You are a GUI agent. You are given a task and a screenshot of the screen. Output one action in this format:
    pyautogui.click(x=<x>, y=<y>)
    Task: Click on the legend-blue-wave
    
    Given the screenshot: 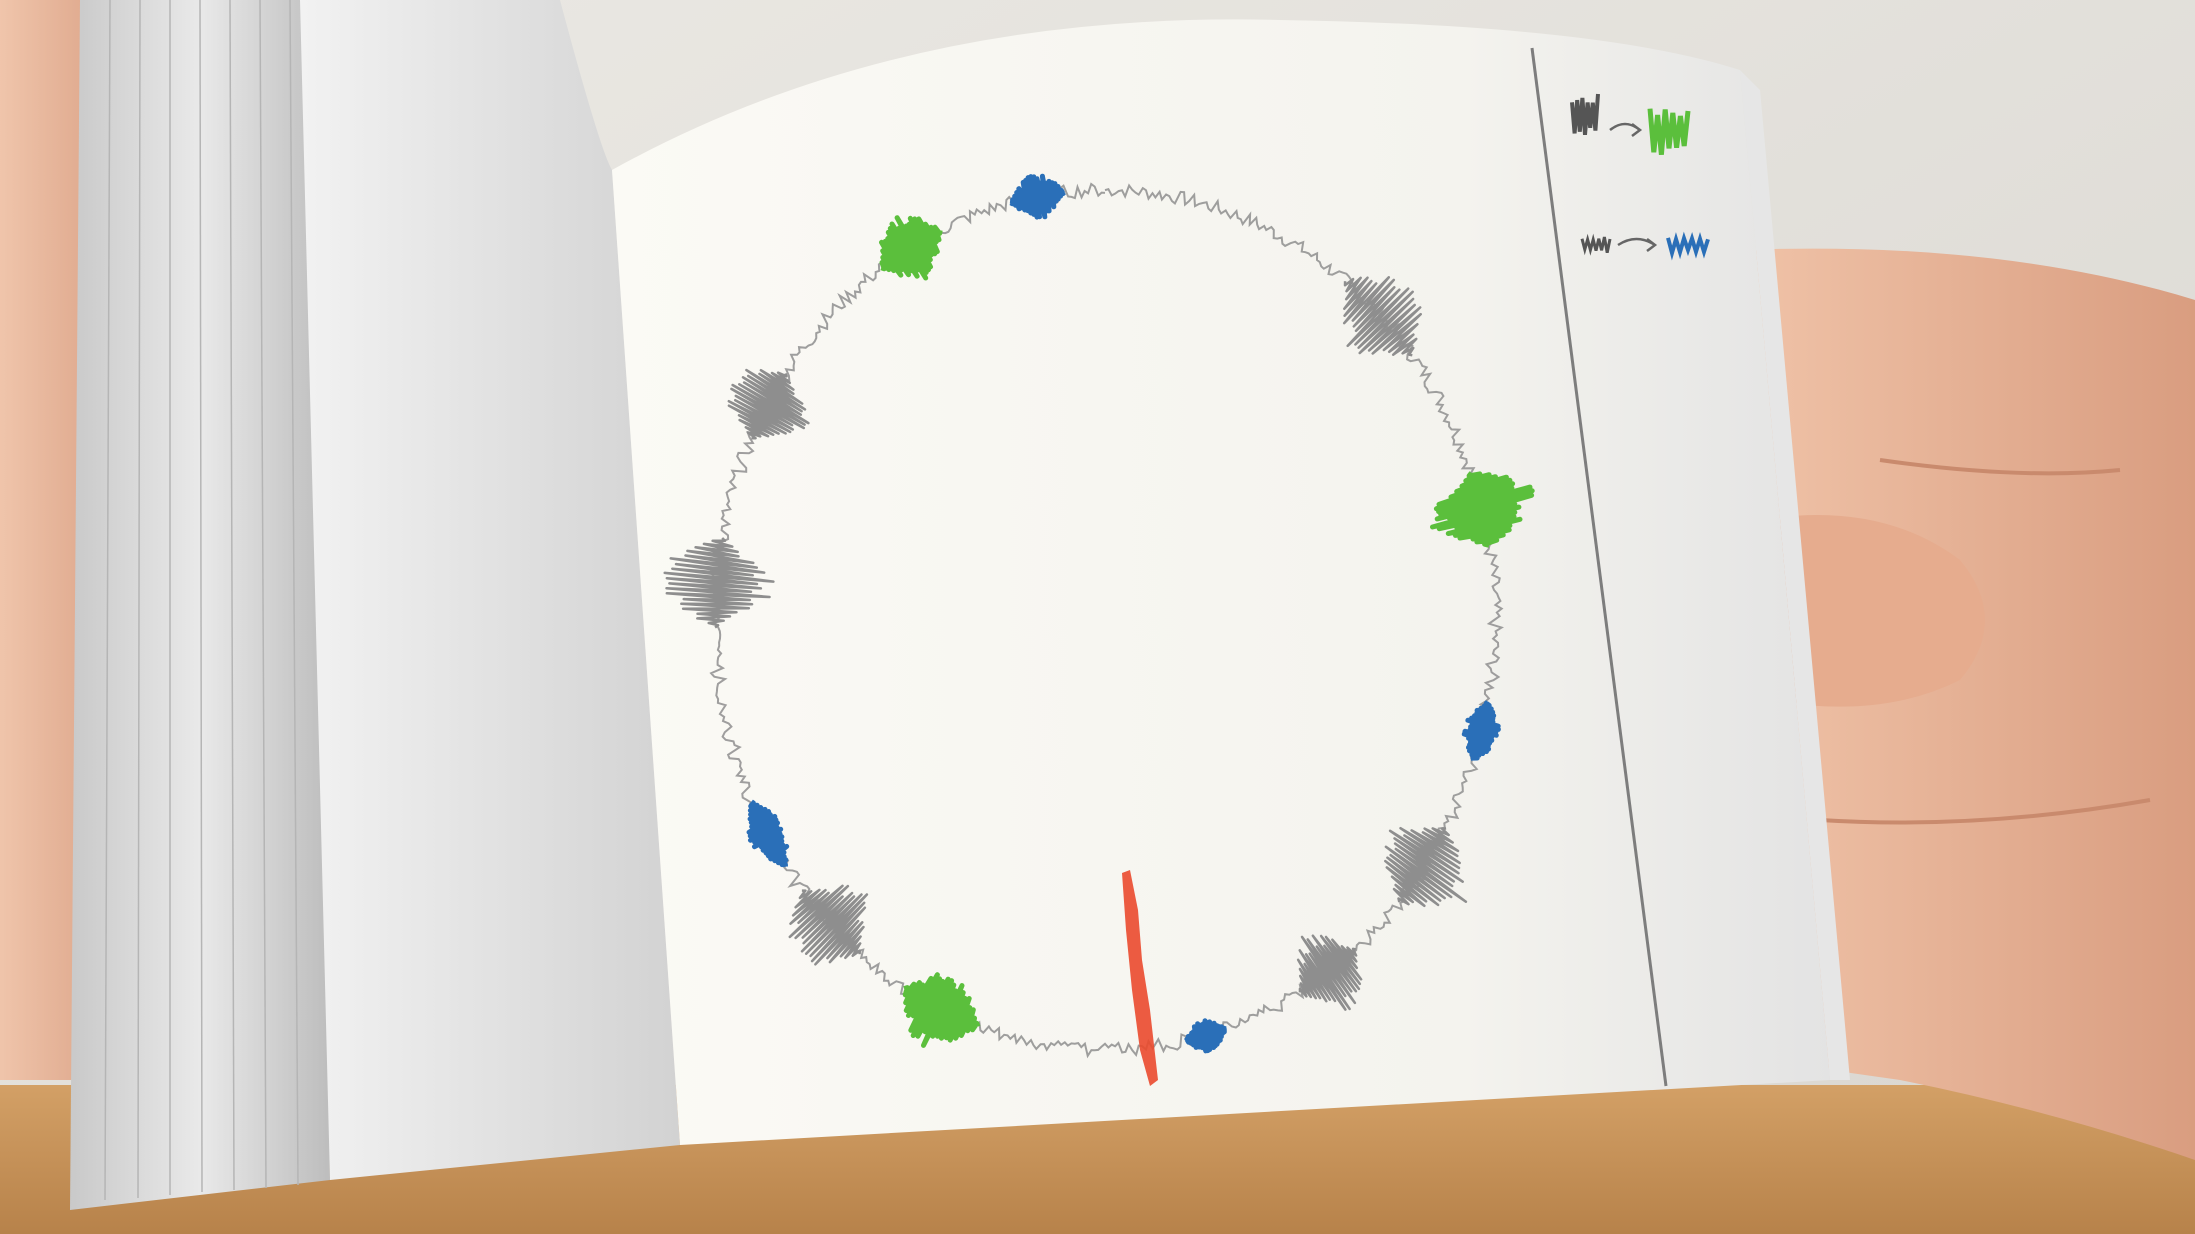 What is the action you would take?
    pyautogui.click(x=1688, y=246)
    